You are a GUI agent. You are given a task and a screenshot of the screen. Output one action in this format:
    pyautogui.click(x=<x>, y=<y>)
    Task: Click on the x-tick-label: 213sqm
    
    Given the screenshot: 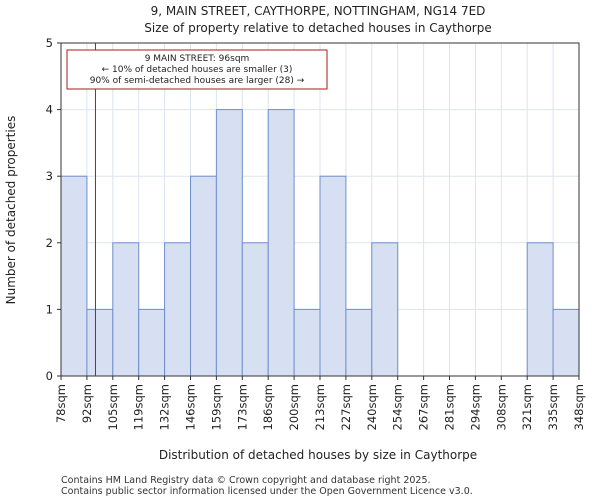 What is the action you would take?
    pyautogui.click(x=320, y=407)
    